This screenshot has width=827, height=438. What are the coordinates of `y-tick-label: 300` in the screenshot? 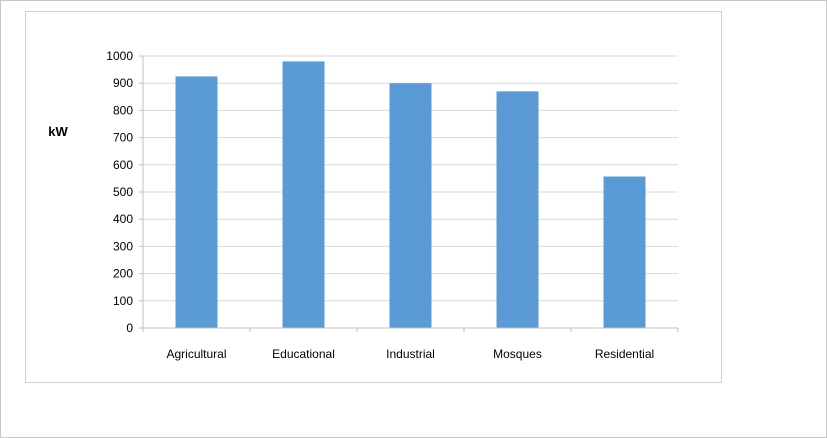 It's located at (123, 246).